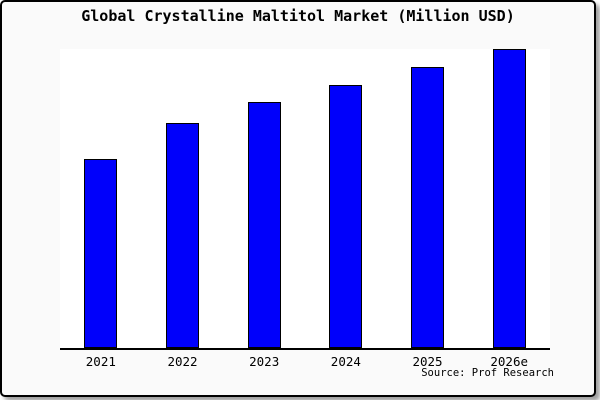 The width and height of the screenshot is (600, 400). I want to click on x-axis-ticks: 2021 2022 2023 2024 2025 2026e, so click(305, 361).